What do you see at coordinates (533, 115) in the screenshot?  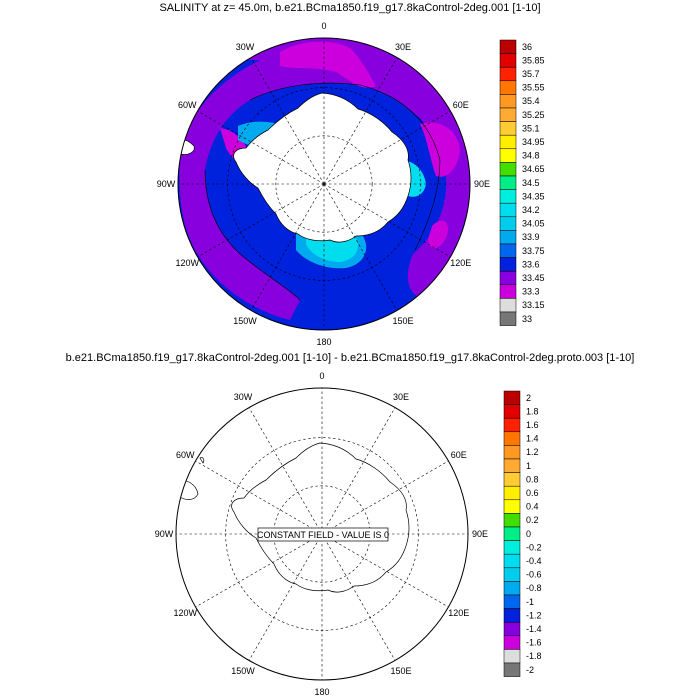 I see `colorbar-label: 35.25` at bounding box center [533, 115].